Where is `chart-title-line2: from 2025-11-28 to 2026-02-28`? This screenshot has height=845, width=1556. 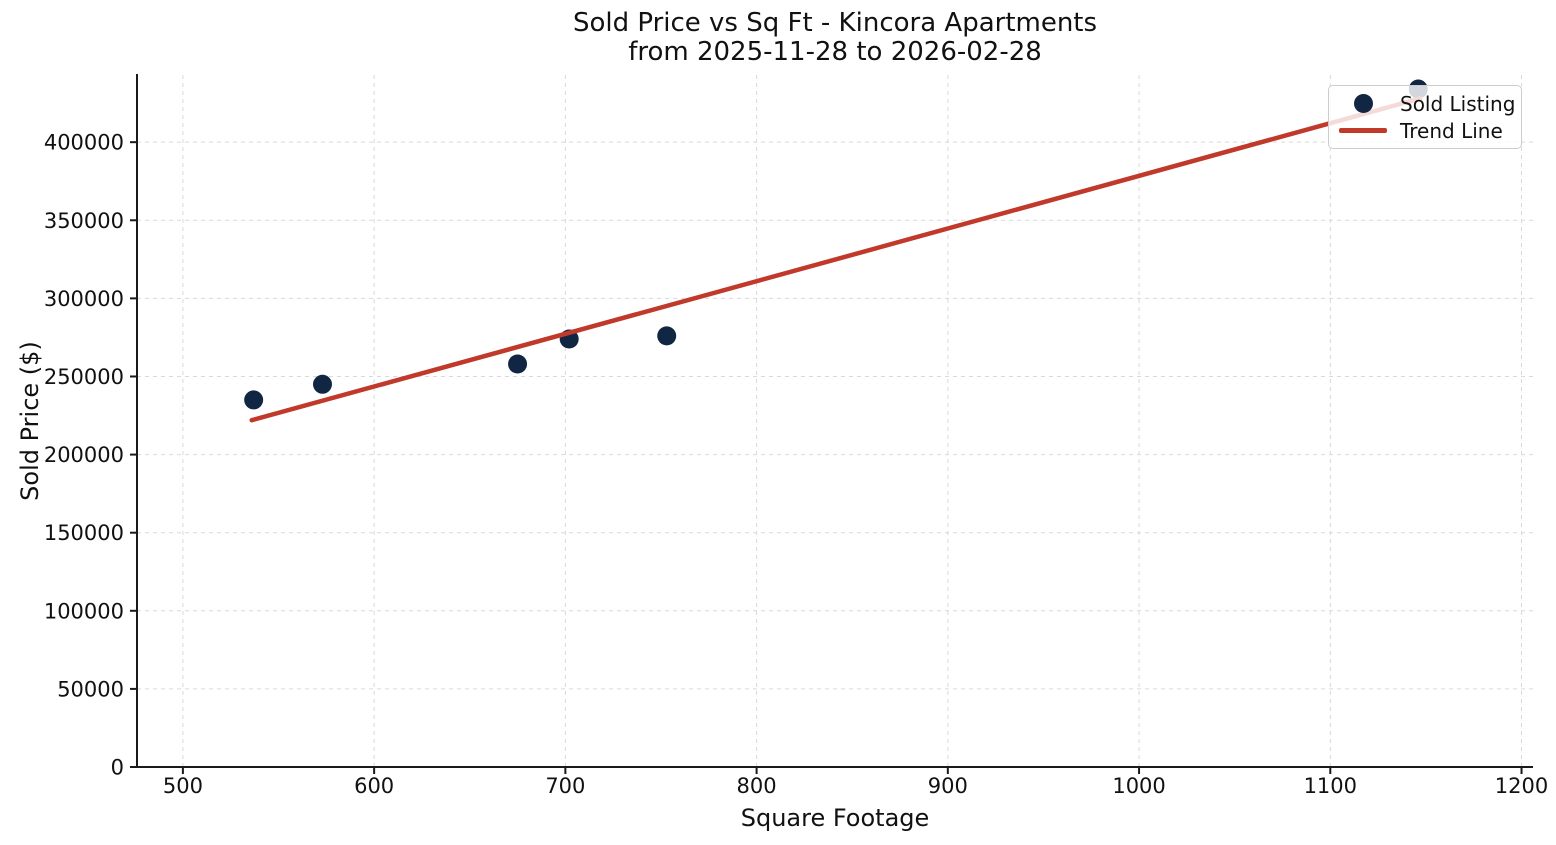 chart-title-line2: from 2025-11-28 to 2026-02-28 is located at coordinates (835, 52).